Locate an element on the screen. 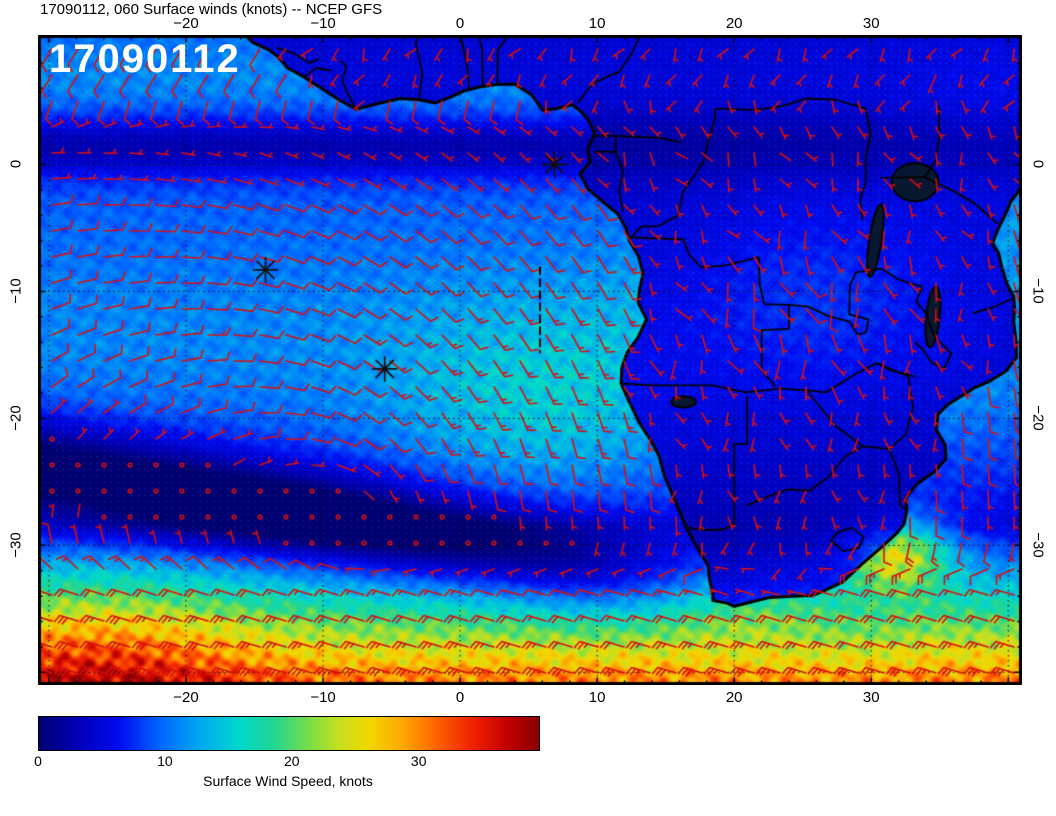 The image size is (1056, 816). run-timestamp-overlay: 17090112 is located at coordinates (145, 59).